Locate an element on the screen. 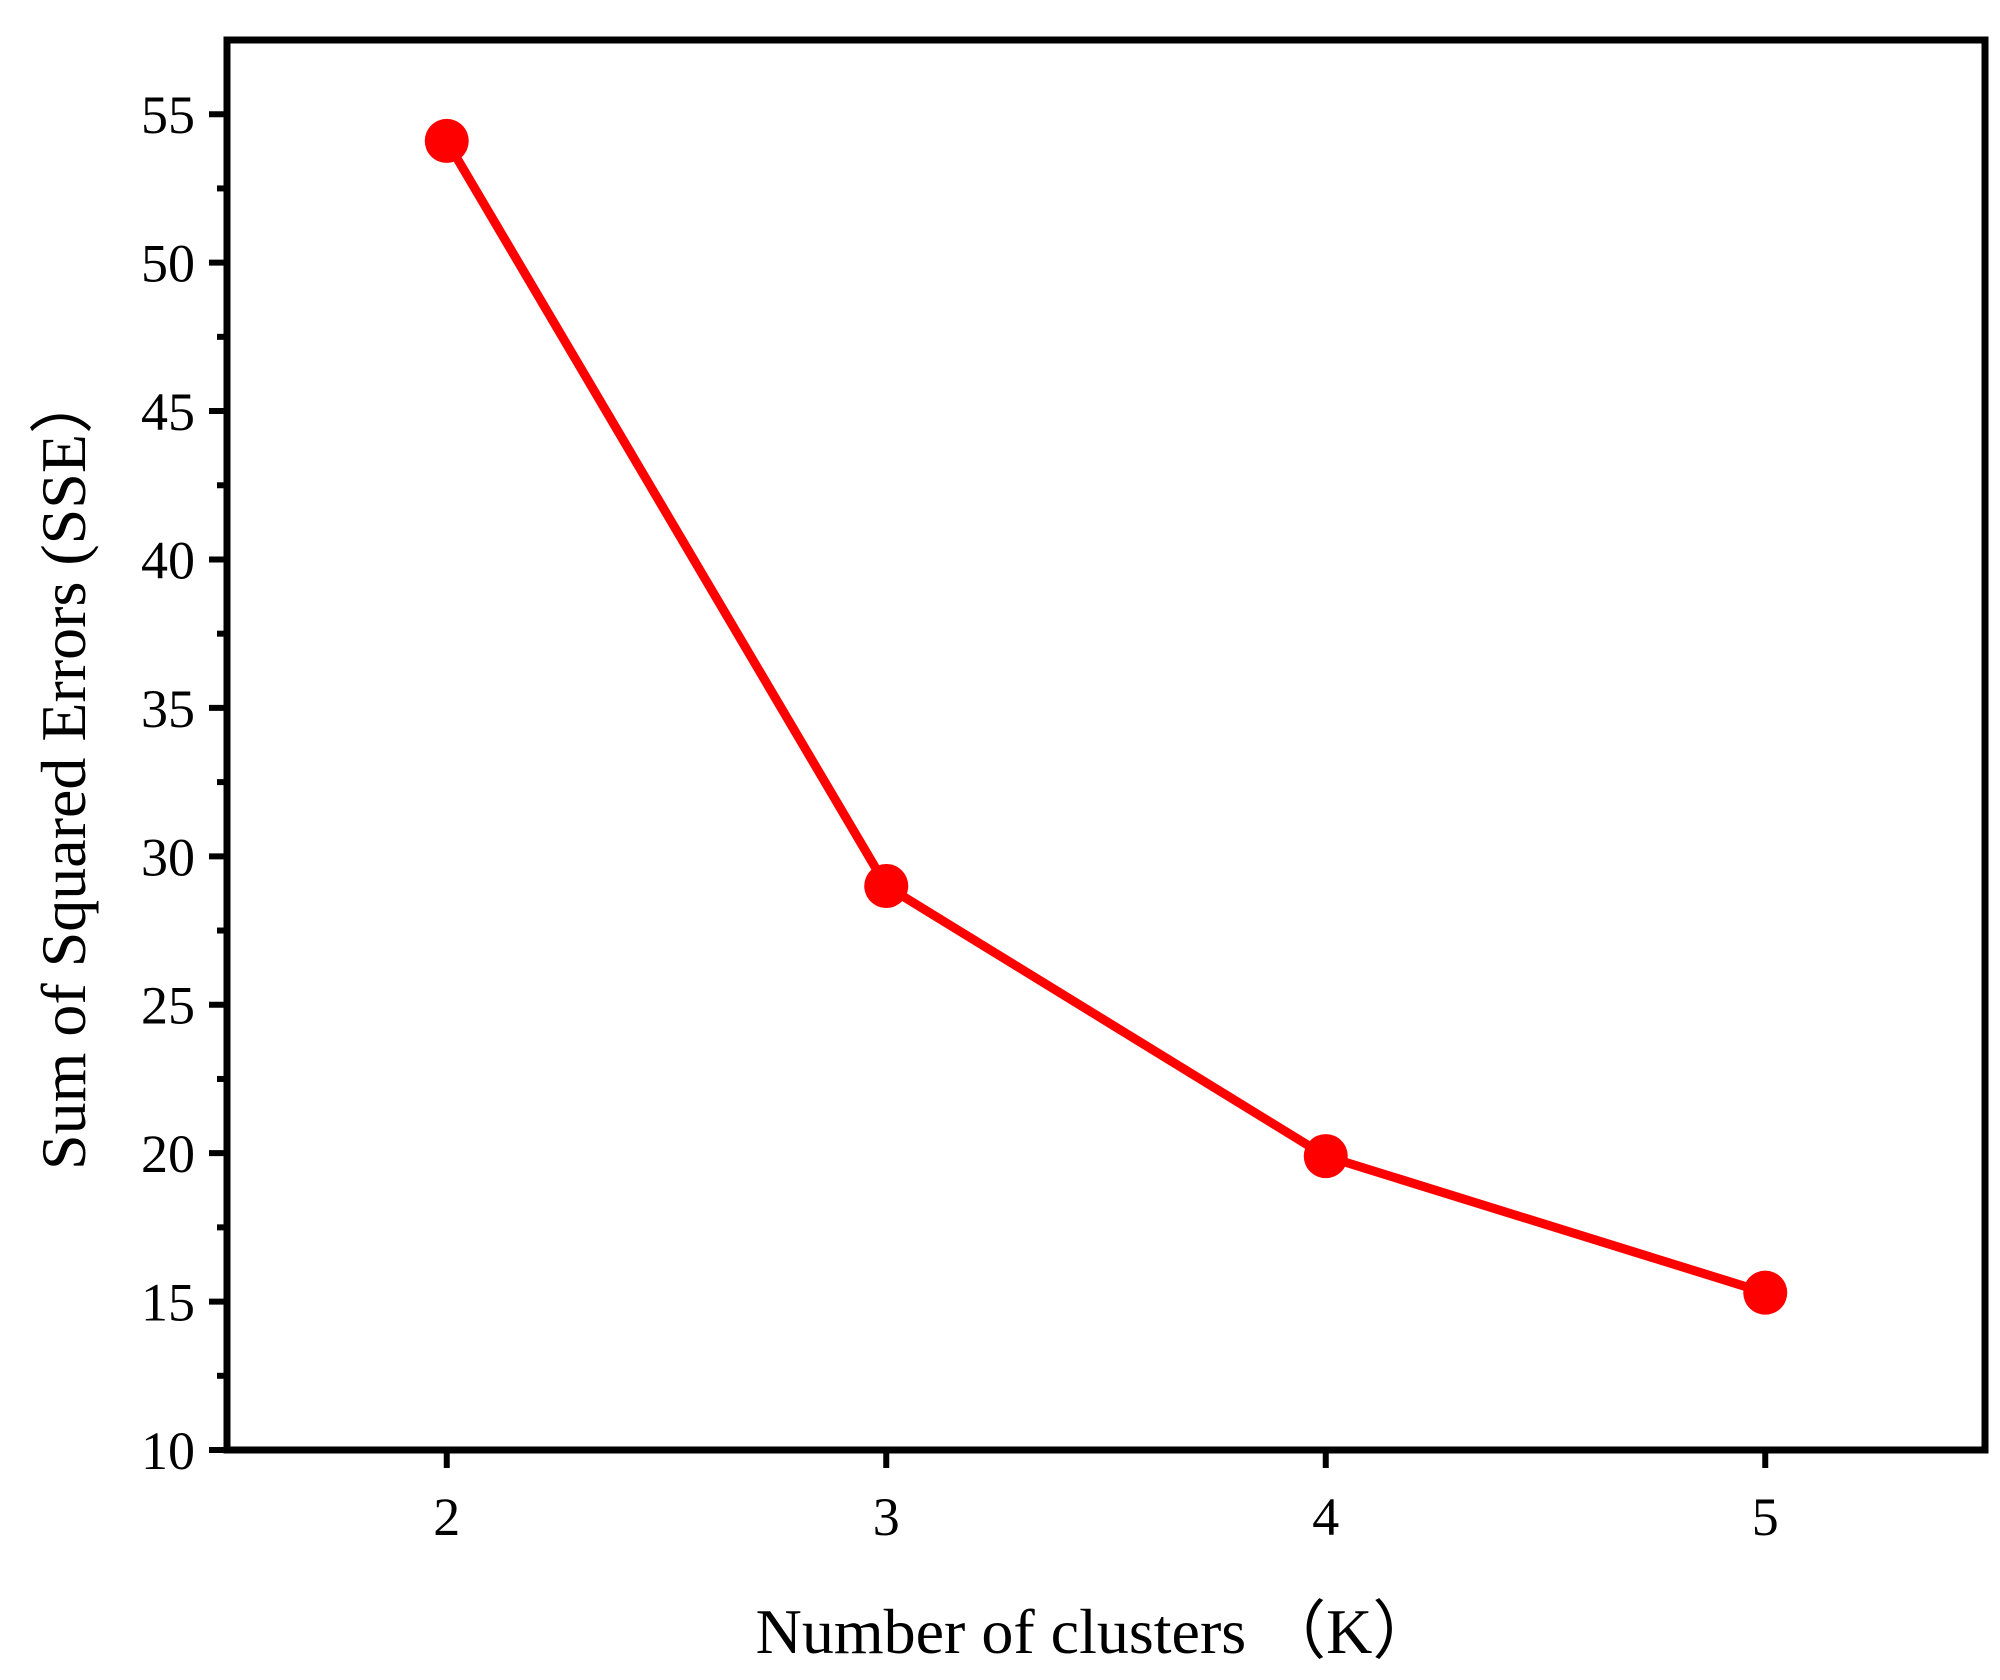  x-tick-label-5: 5 is located at coordinates (1765, 1517).